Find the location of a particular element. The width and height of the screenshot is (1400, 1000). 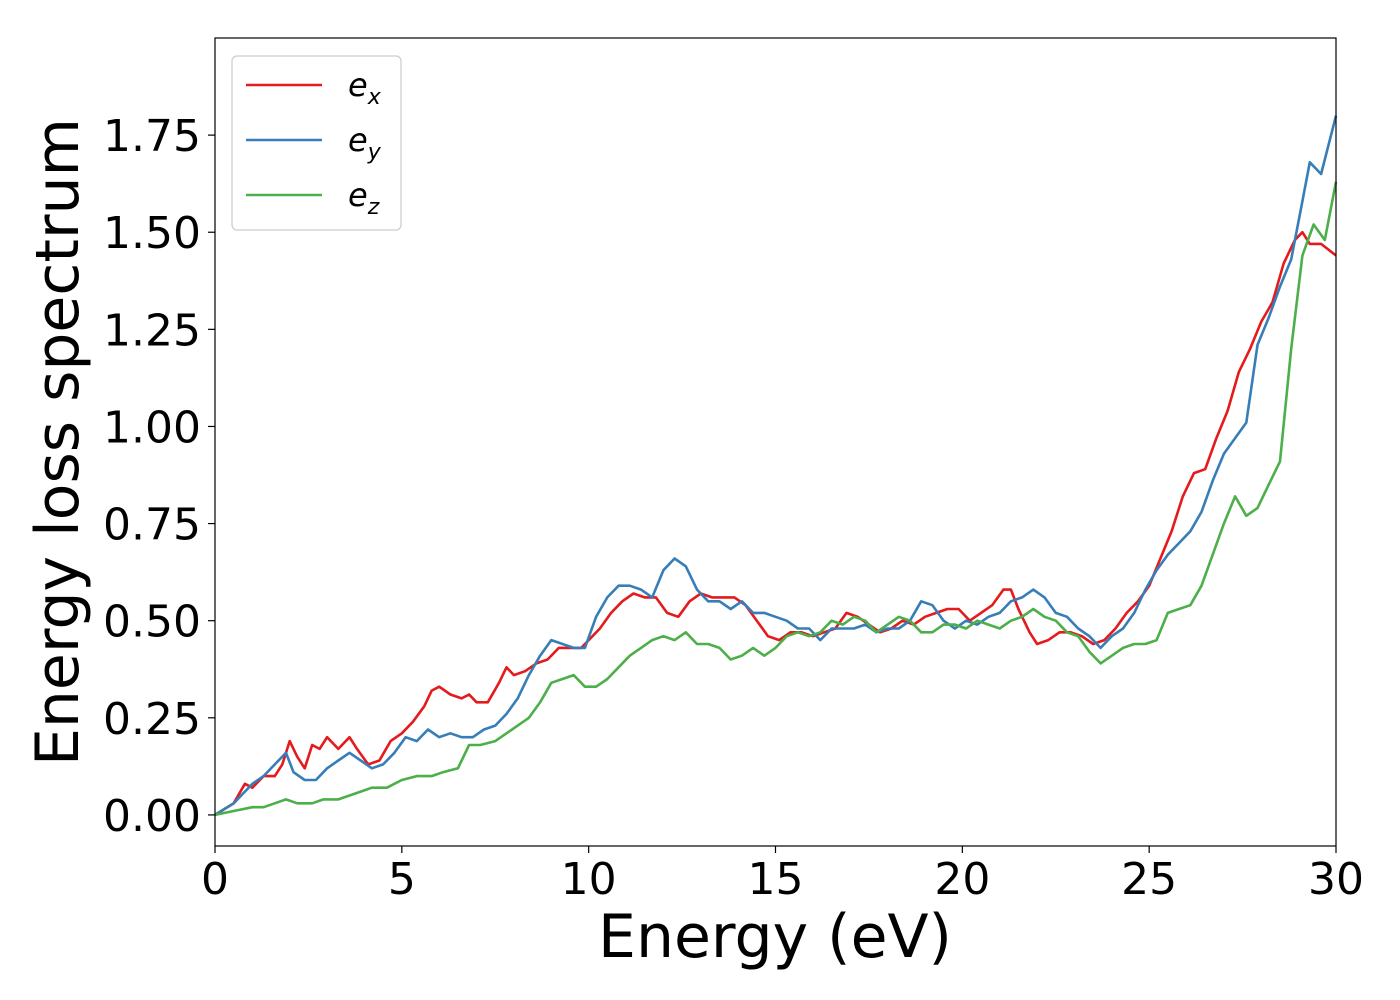

x-tick-label: 5 is located at coordinates (402, 879).